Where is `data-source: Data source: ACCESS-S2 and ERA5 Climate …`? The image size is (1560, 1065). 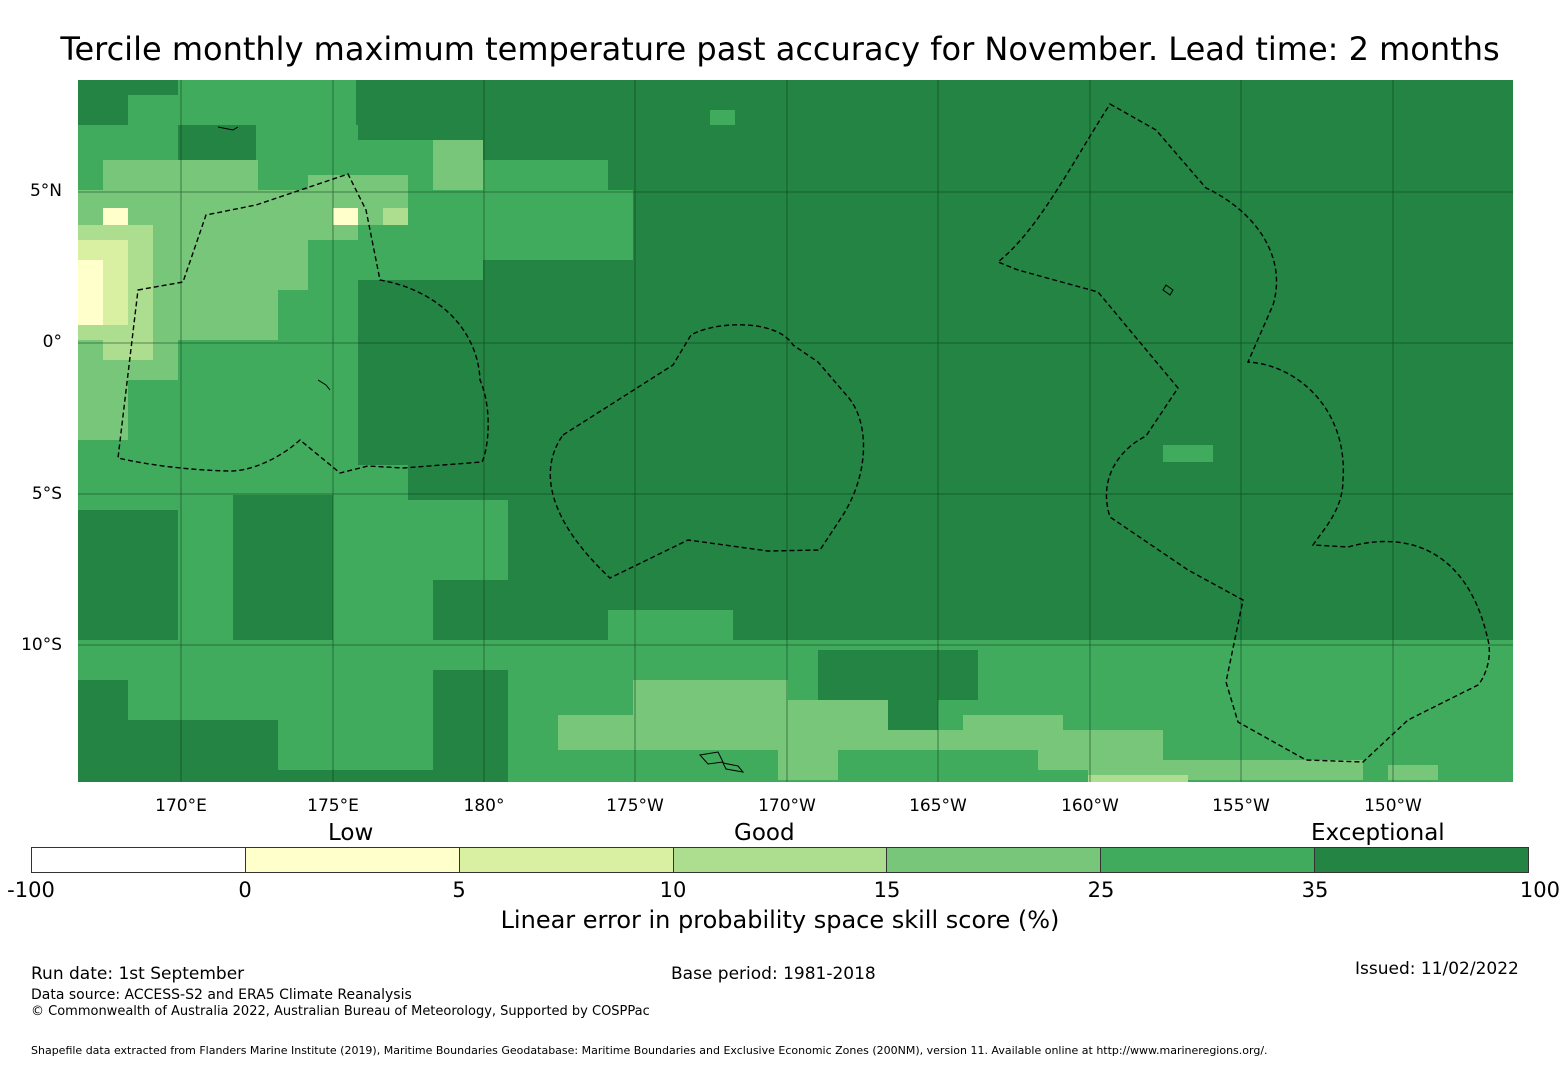 data-source: Data source: ACCESS-S2 and ERA5 Climate … is located at coordinates (221, 995).